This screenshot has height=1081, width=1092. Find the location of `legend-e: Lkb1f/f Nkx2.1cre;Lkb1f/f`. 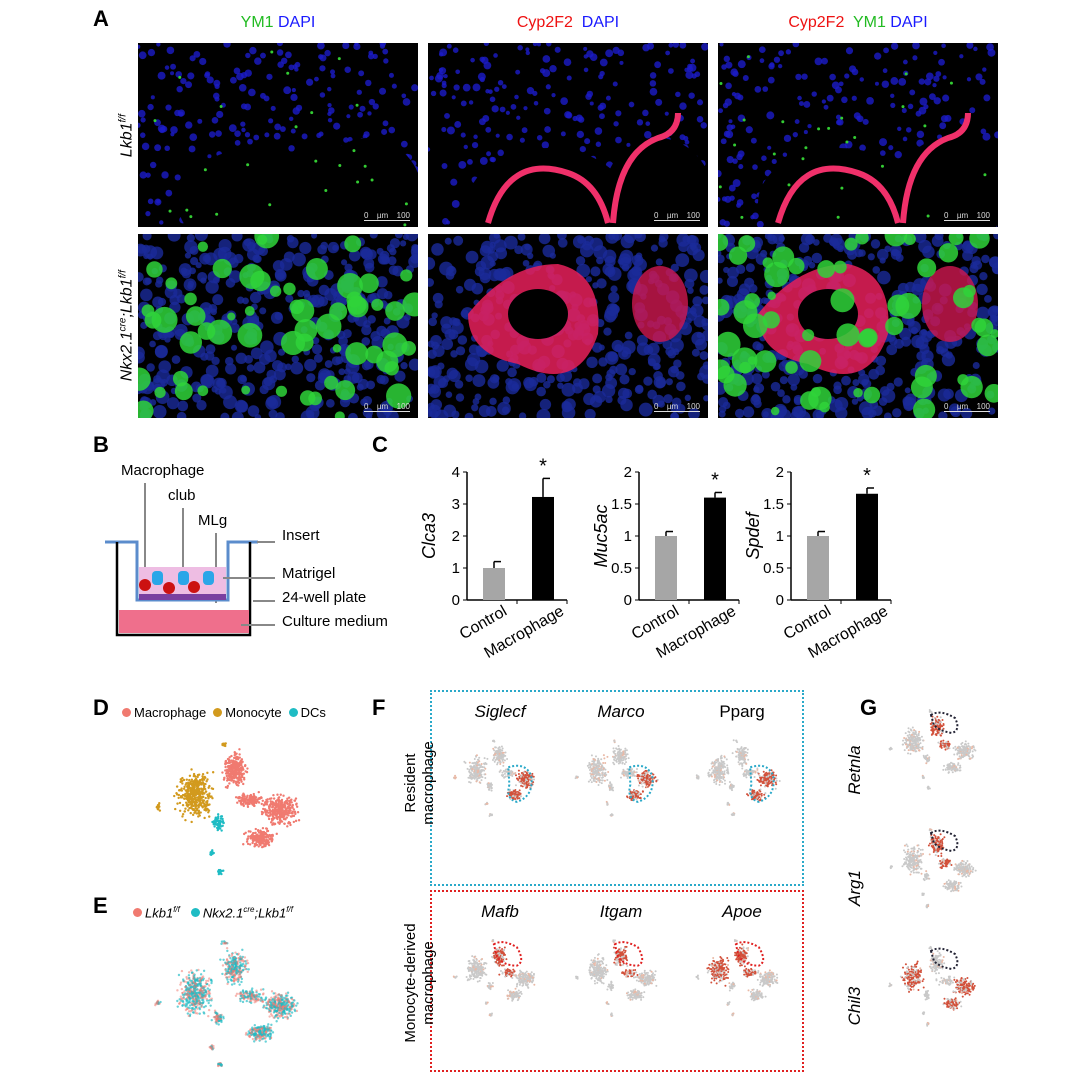

legend-e: Lkb1f/f Nkx2.1cre;Lkb1f/f is located at coordinates (213, 912).